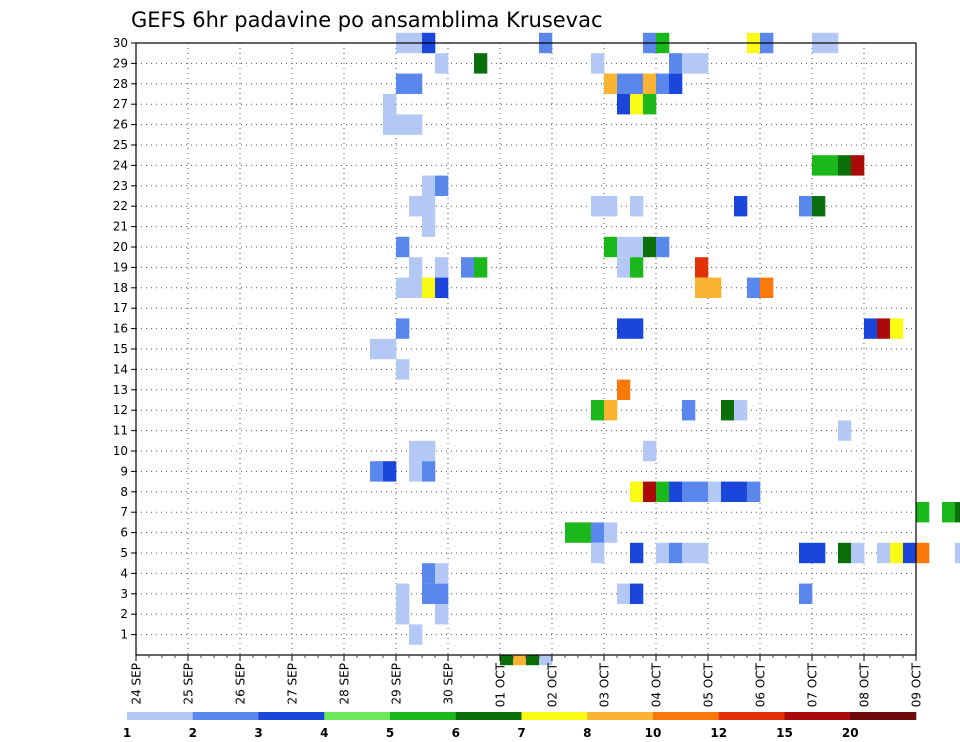  I want to click on x-tick-label: 05 OCT, so click(709, 684).